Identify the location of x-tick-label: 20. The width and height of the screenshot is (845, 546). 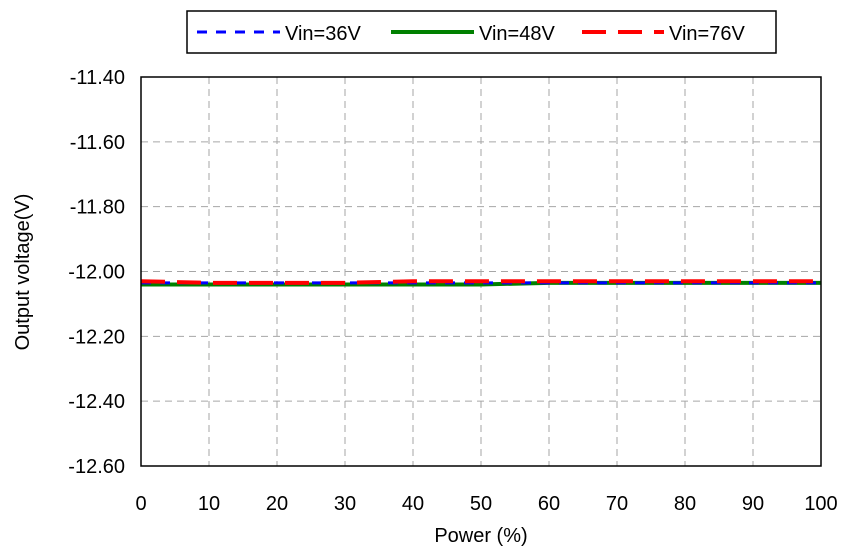
(277, 504).